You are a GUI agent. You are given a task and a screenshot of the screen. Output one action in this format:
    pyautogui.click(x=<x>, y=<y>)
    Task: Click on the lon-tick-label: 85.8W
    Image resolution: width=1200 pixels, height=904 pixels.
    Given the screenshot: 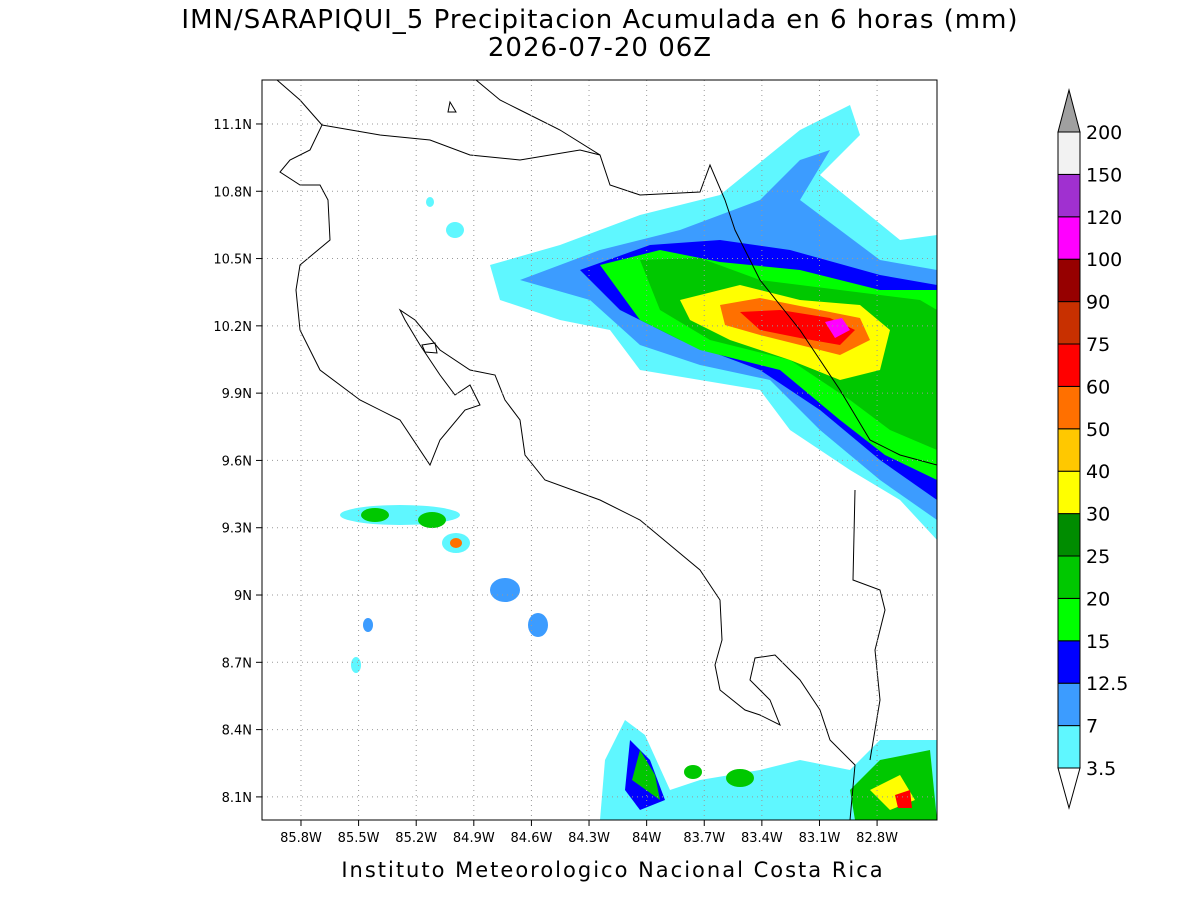 What is the action you would take?
    pyautogui.click(x=301, y=838)
    